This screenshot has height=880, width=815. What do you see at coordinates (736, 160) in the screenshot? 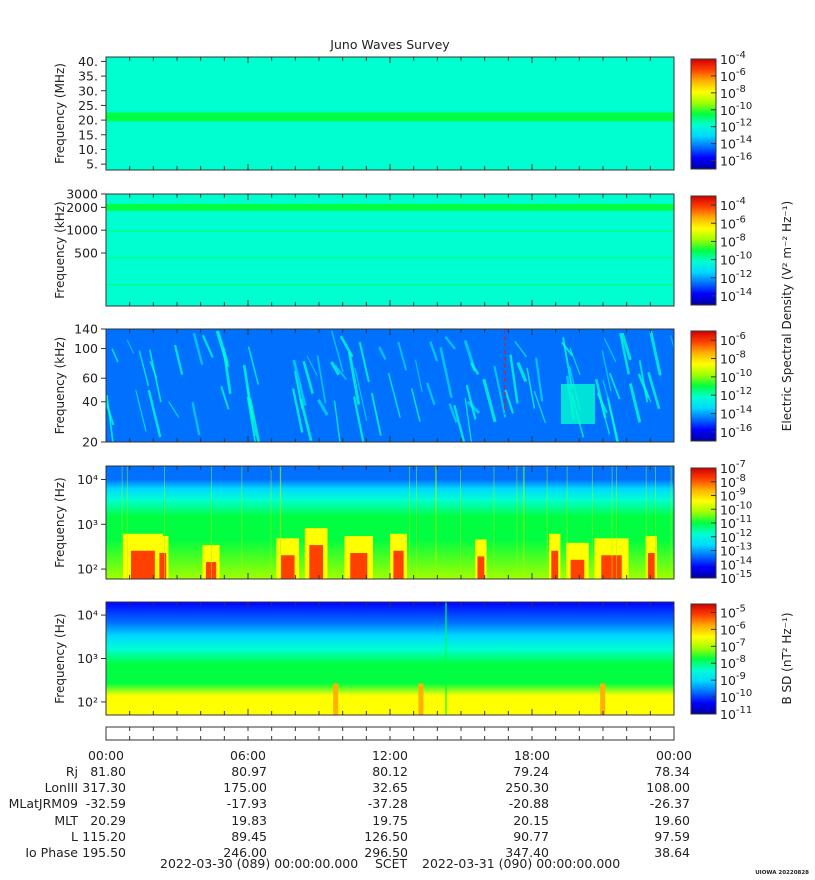
I see `colorbar-tick-label: 10⁻¹⁶` at bounding box center [736, 160].